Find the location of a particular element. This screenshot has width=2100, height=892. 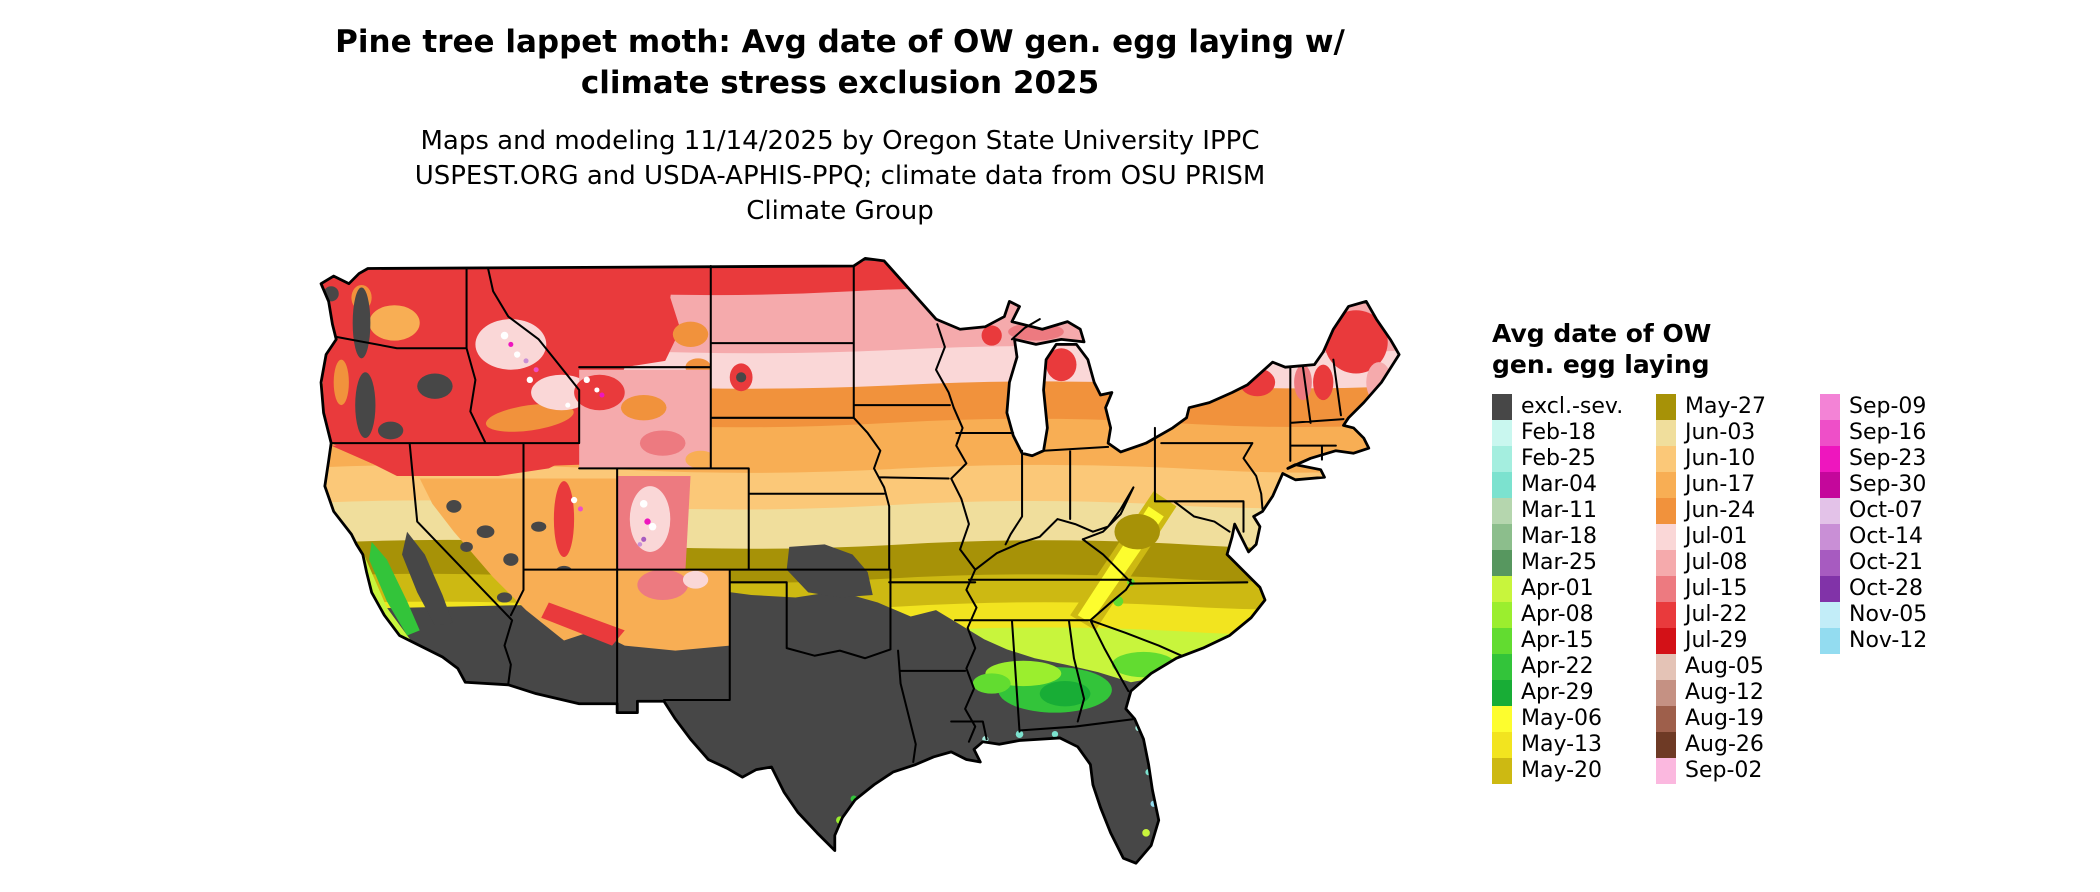

legend-row: Oct-21 is located at coordinates (1891, 563).